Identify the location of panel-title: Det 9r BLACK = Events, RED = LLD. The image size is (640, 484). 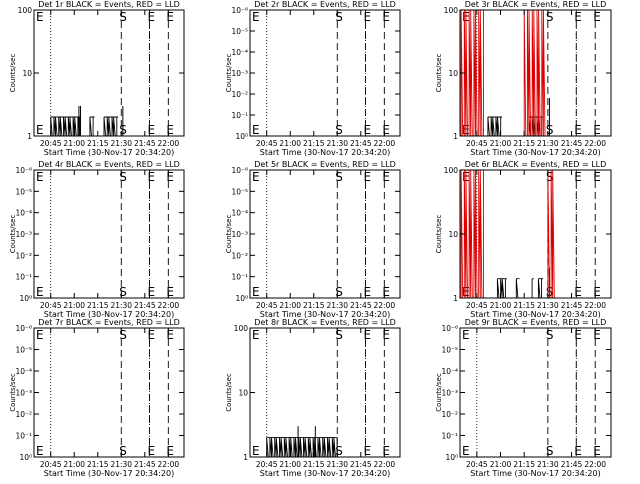
(536, 322).